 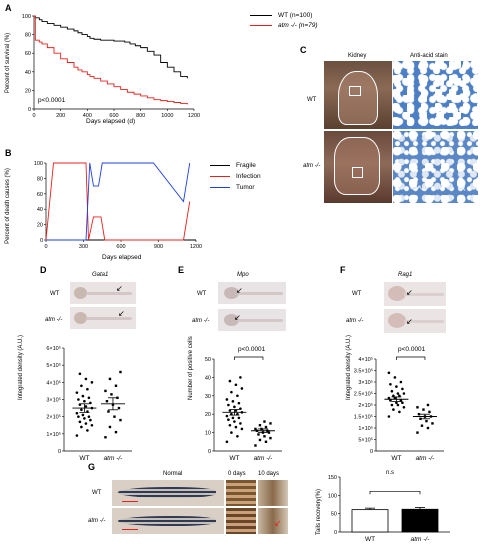 I want to click on panel-g-title-10days: 10 days, so click(x=269, y=474).